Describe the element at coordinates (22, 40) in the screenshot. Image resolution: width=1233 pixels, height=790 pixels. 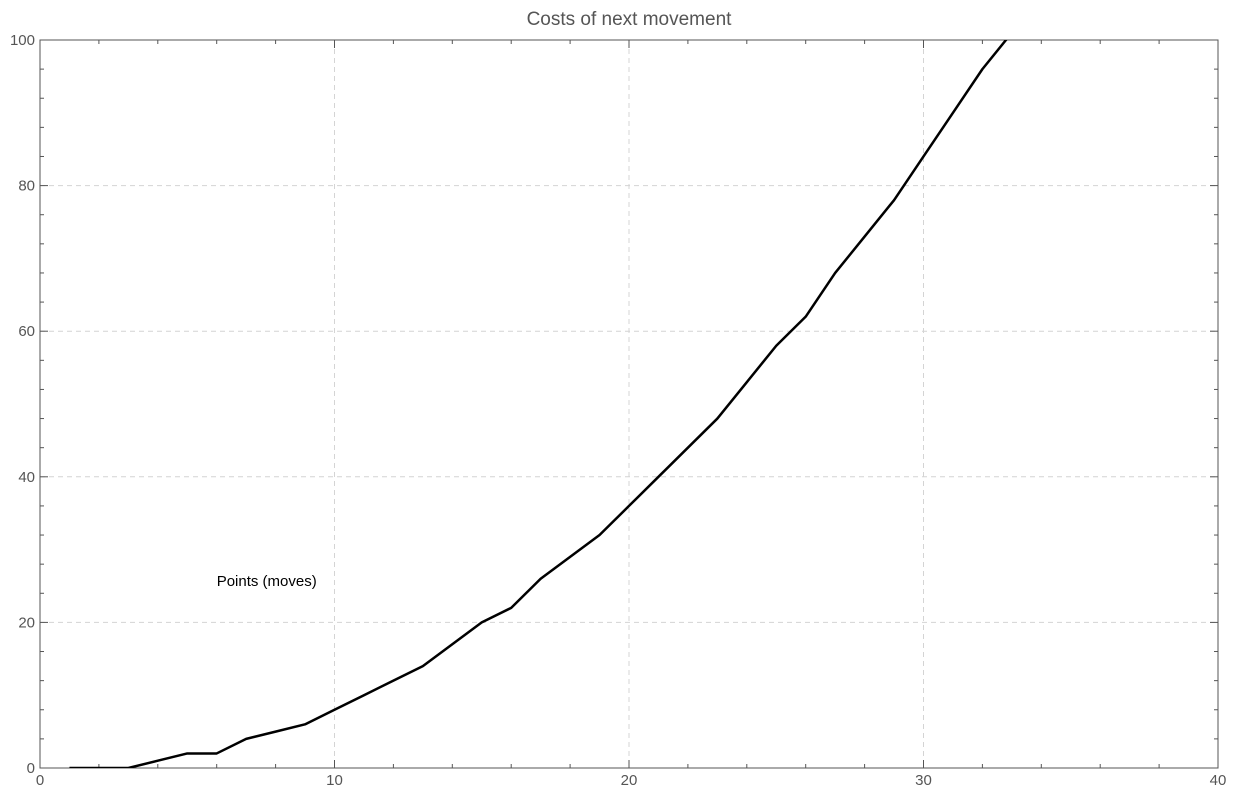
I see `y-tick-label: 100` at that location.